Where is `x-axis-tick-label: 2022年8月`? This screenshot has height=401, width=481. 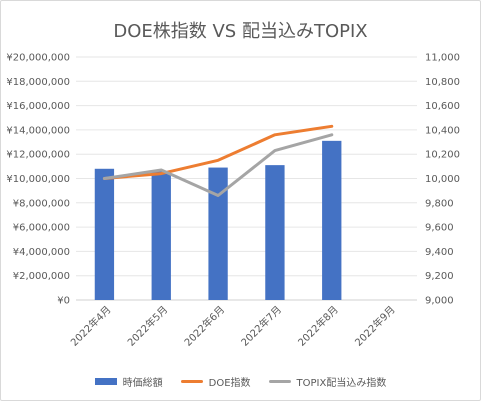
x-axis-tick-label: 2022年8月 is located at coordinates (318, 326).